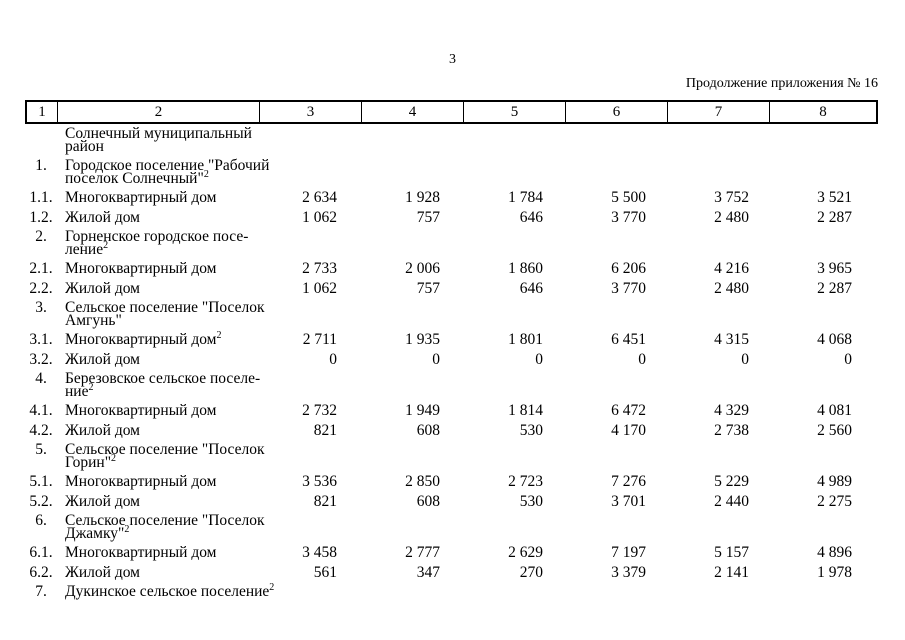 This screenshot has width=905, height=640. What do you see at coordinates (41, 430) in the screenshot?
I see `row-index-number: 4.2.` at bounding box center [41, 430].